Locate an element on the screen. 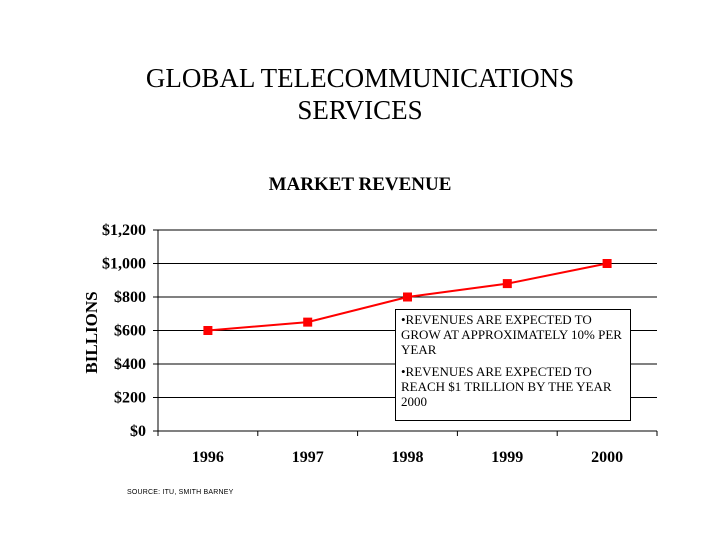 This screenshot has height=540, width=720. chart-title: MARKET REVENUE is located at coordinates (360, 184).